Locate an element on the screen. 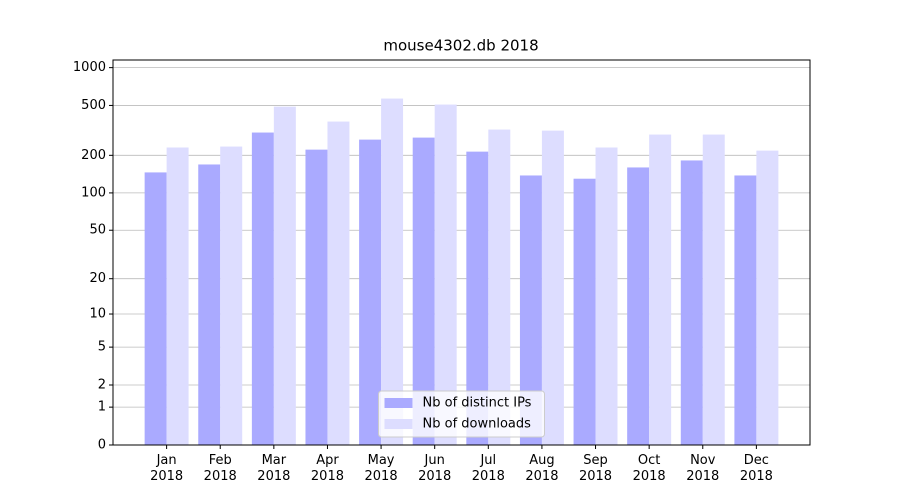 This screenshot has width=900, height=500. legend-box is located at coordinates (461, 414).